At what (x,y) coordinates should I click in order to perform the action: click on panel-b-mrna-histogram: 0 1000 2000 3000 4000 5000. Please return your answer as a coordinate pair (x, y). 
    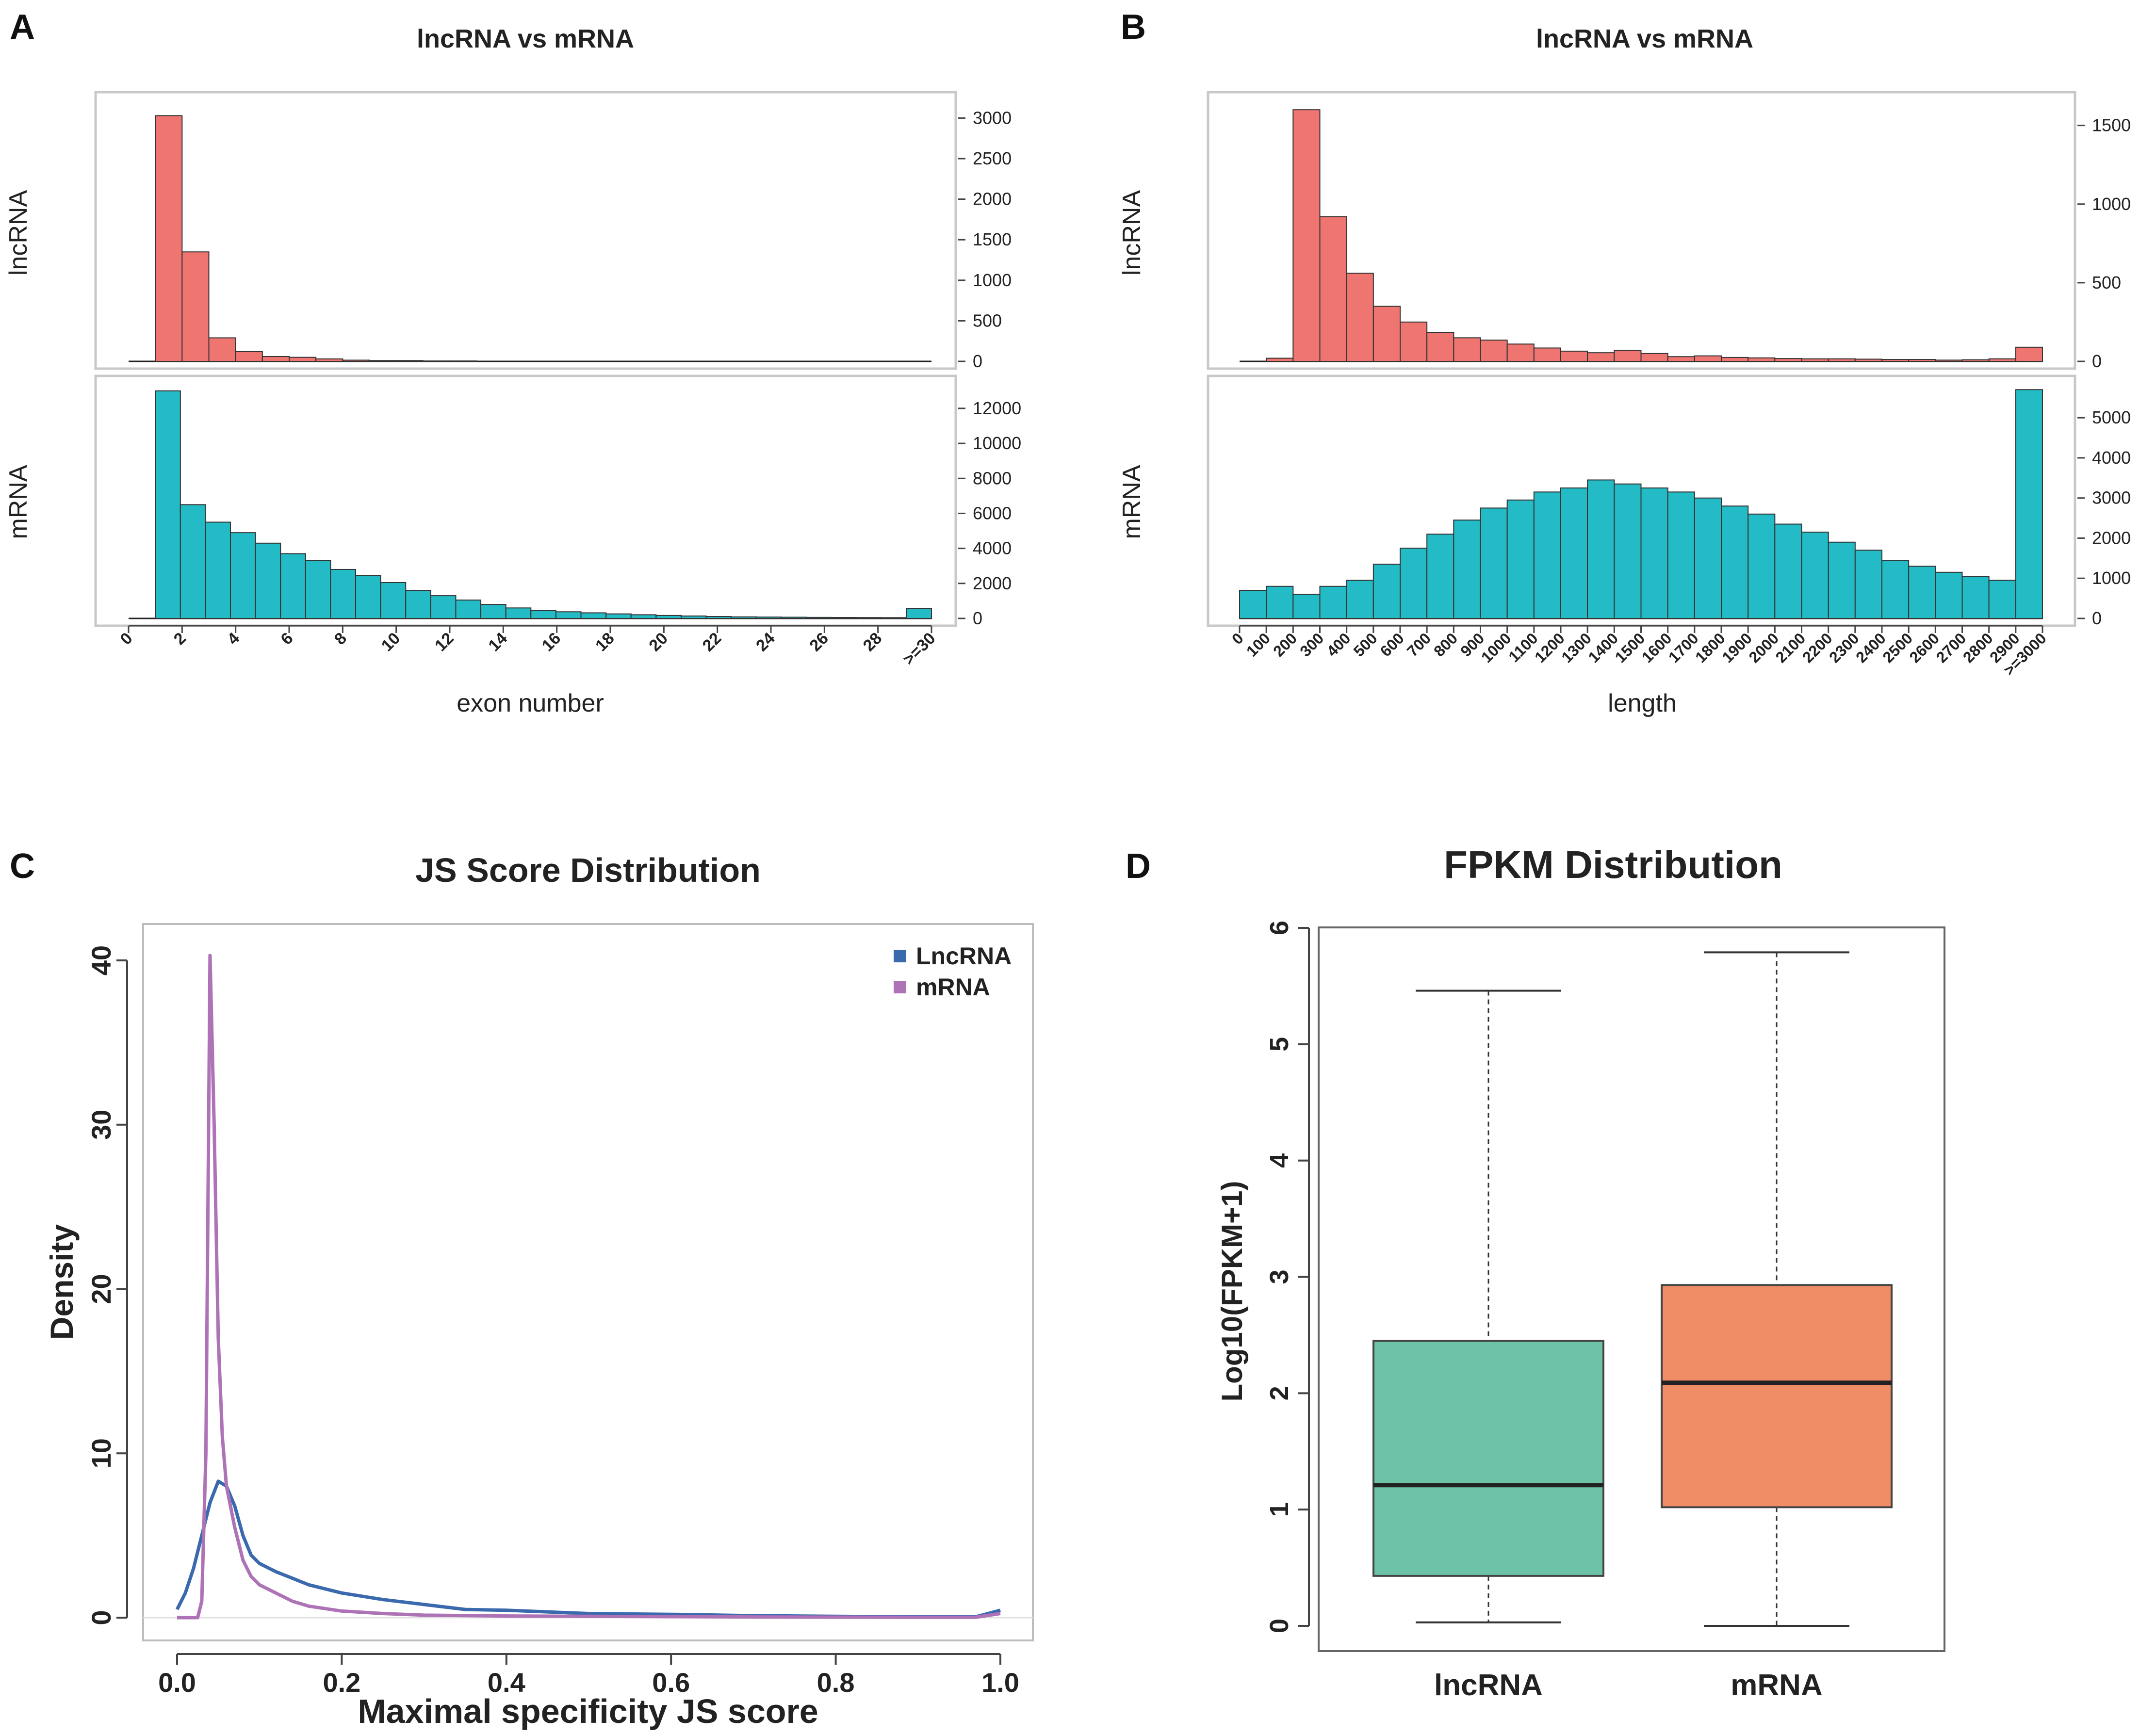
    Looking at the image, I should click on (1685, 508).